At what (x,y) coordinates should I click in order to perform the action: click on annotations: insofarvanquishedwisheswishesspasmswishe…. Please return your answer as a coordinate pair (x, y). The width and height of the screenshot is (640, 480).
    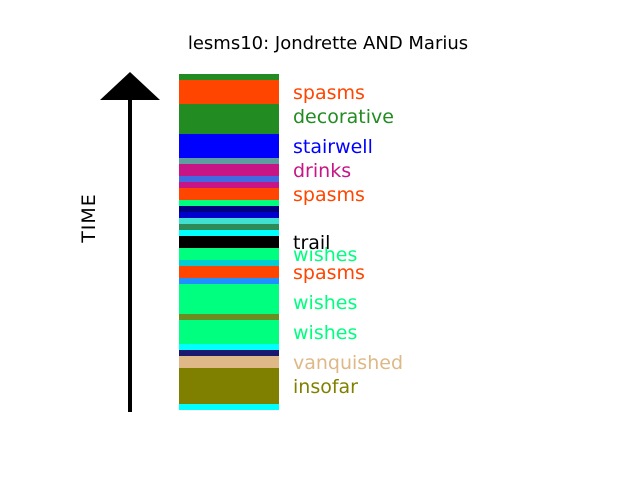
    Looking at the image, I should click on (348, 240).